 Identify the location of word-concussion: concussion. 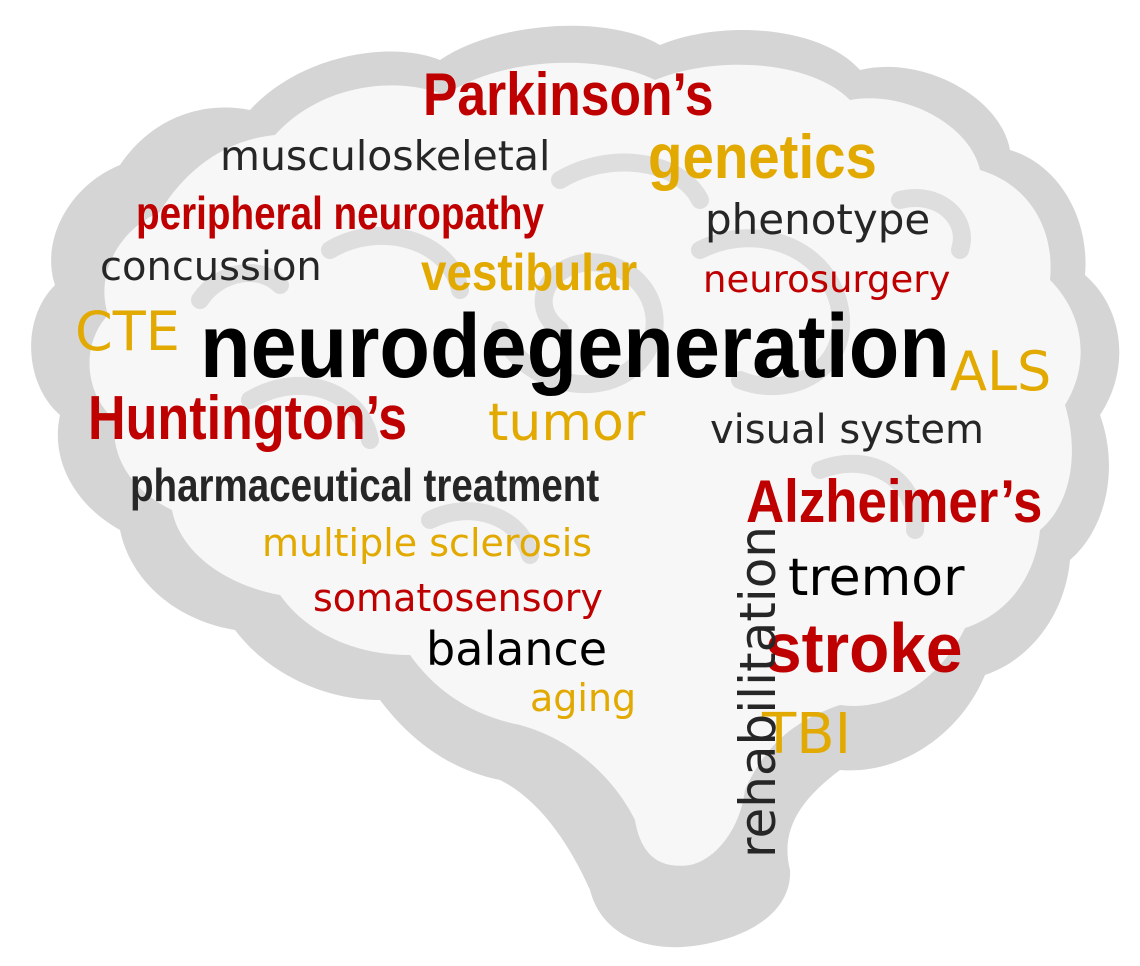
(211, 267).